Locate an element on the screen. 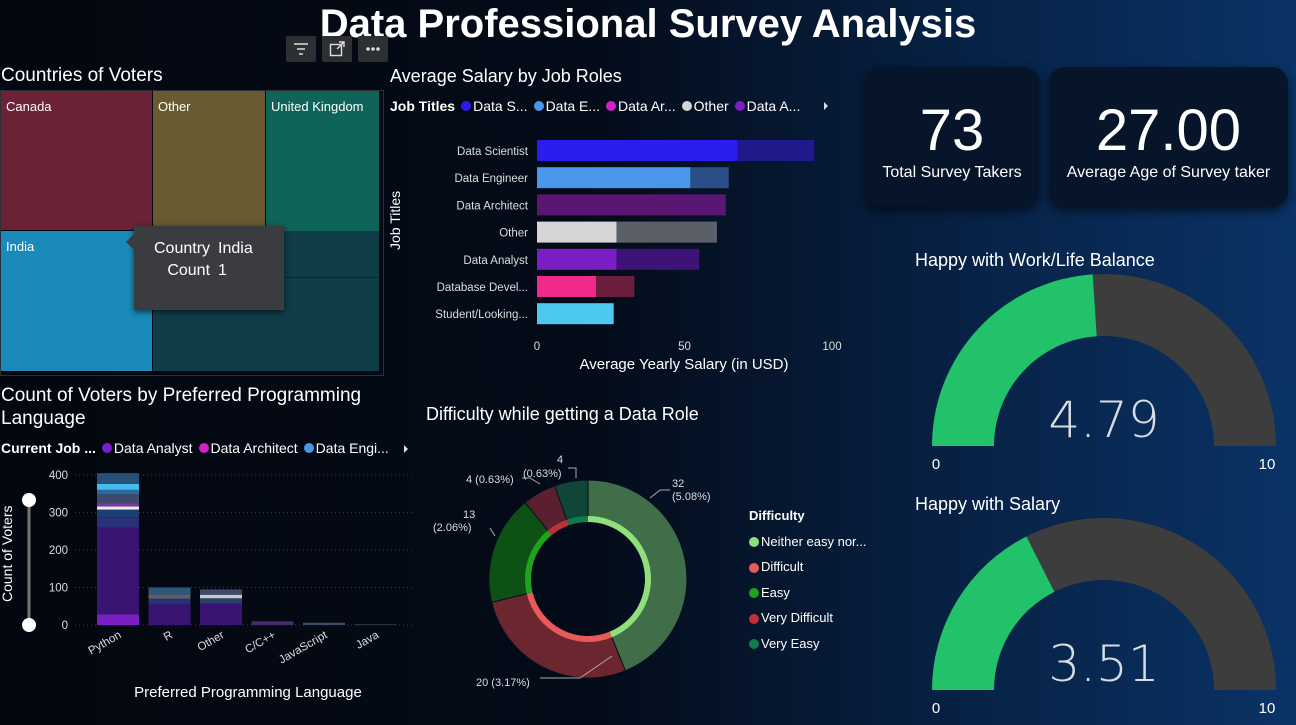 This screenshot has height=725, width=1296. legend-title: Job Titles is located at coordinates (423, 106).